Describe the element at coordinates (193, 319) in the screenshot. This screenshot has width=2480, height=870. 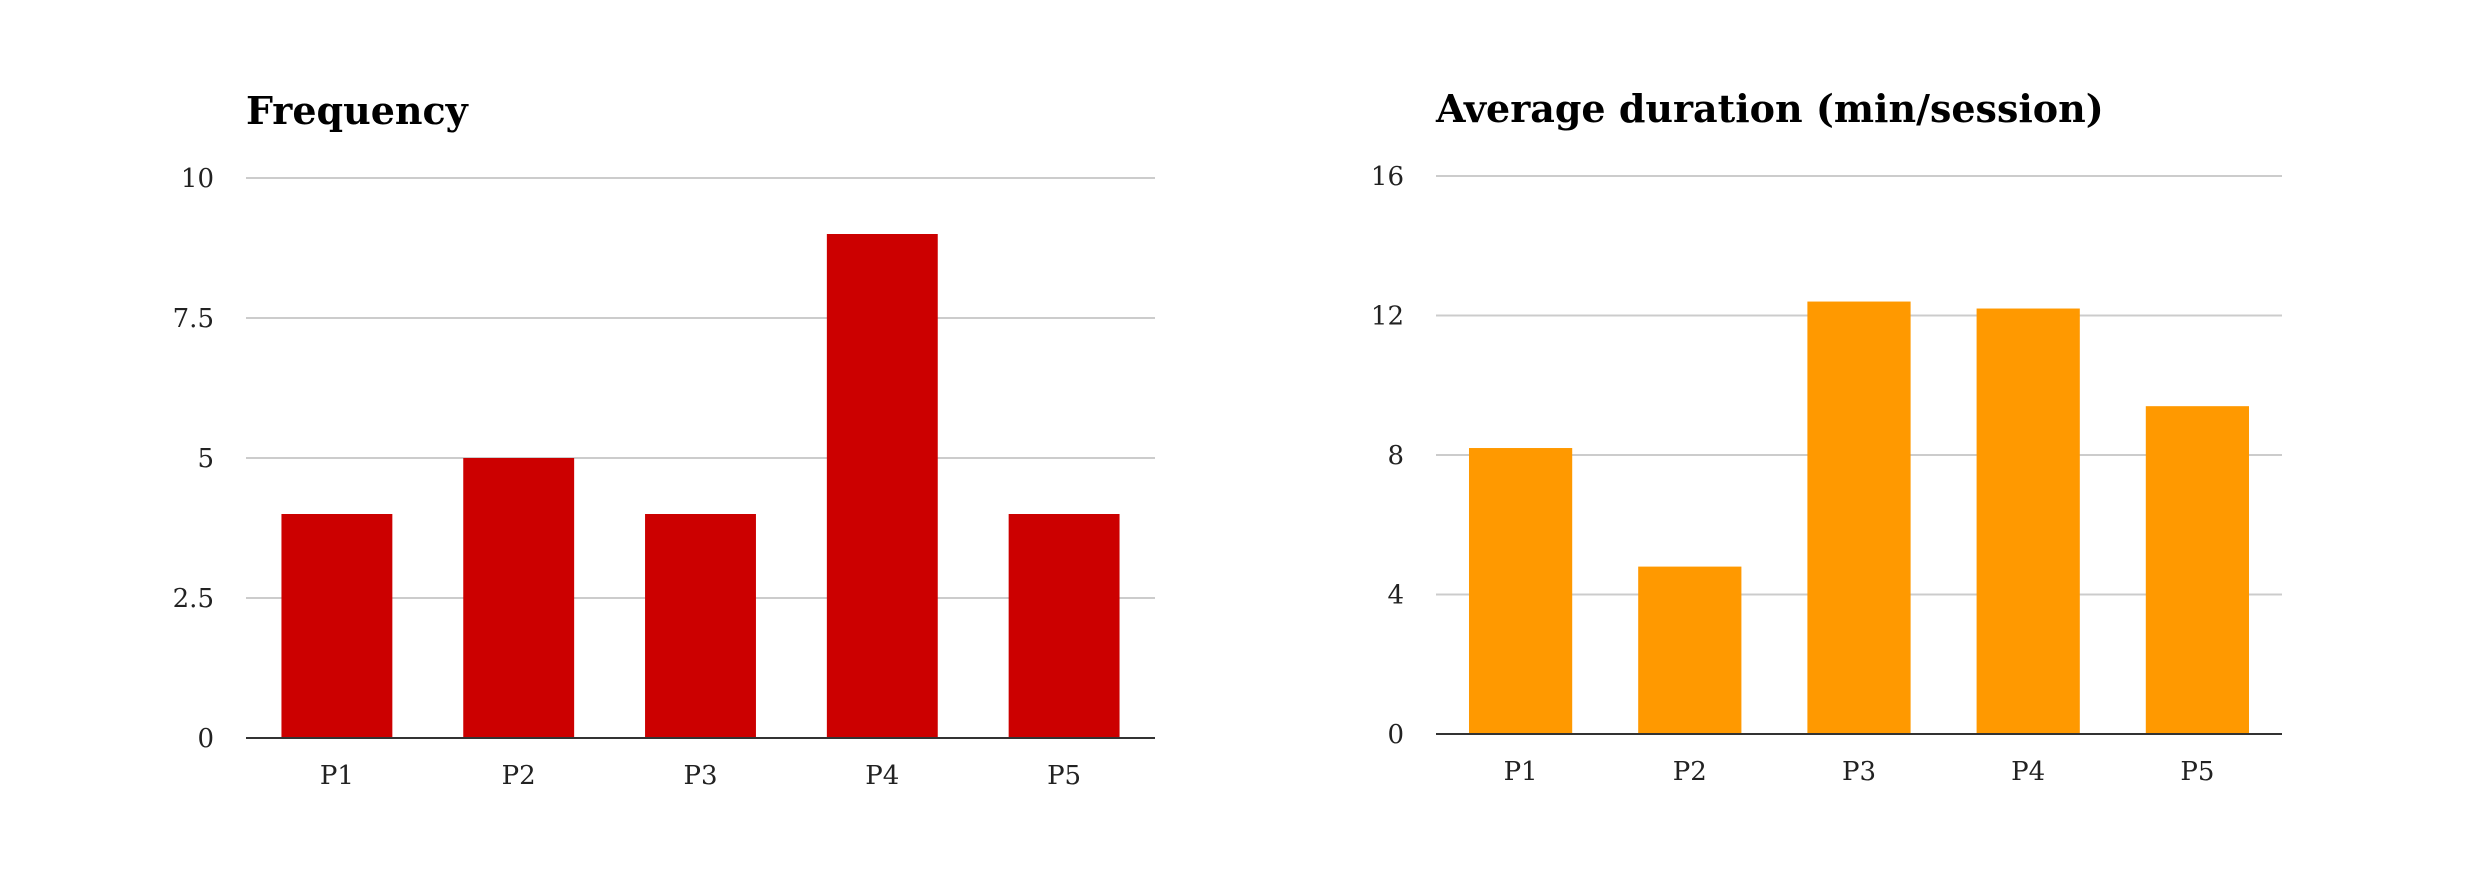
I see `y-tick-label: 7.5` at that location.